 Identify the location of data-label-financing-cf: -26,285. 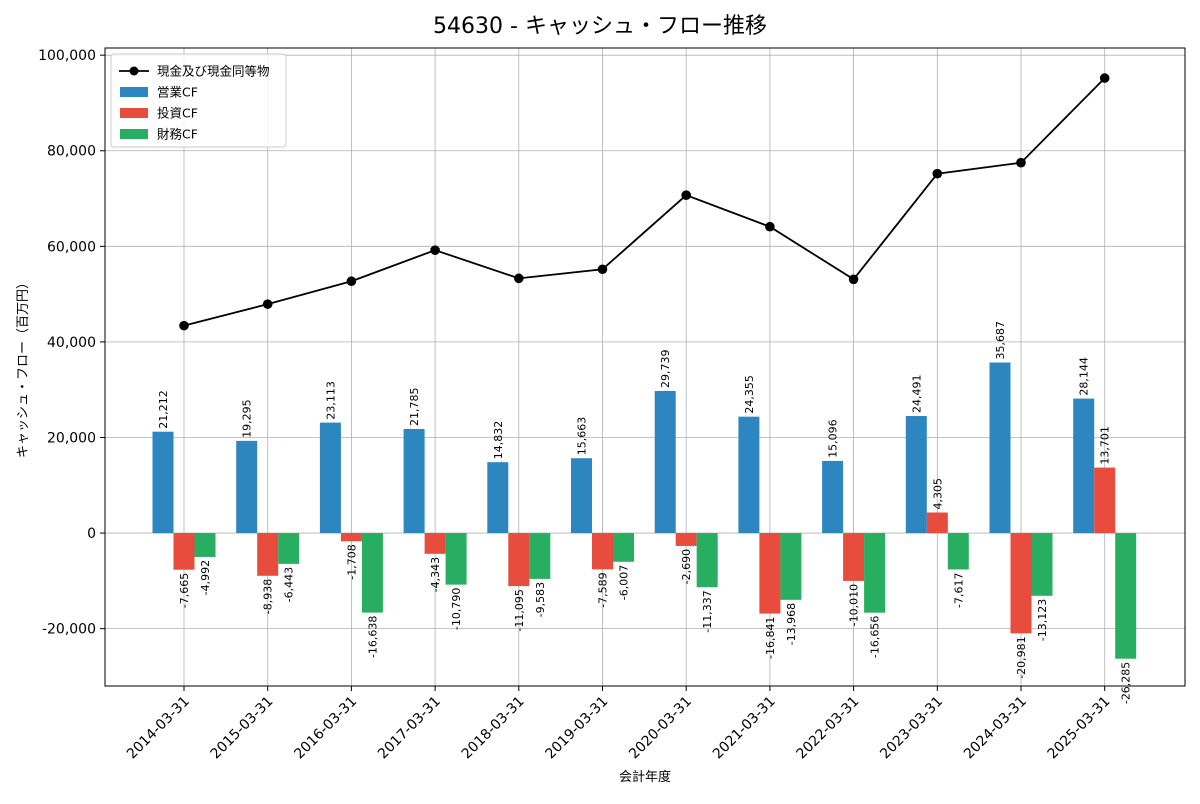
(1126, 683).